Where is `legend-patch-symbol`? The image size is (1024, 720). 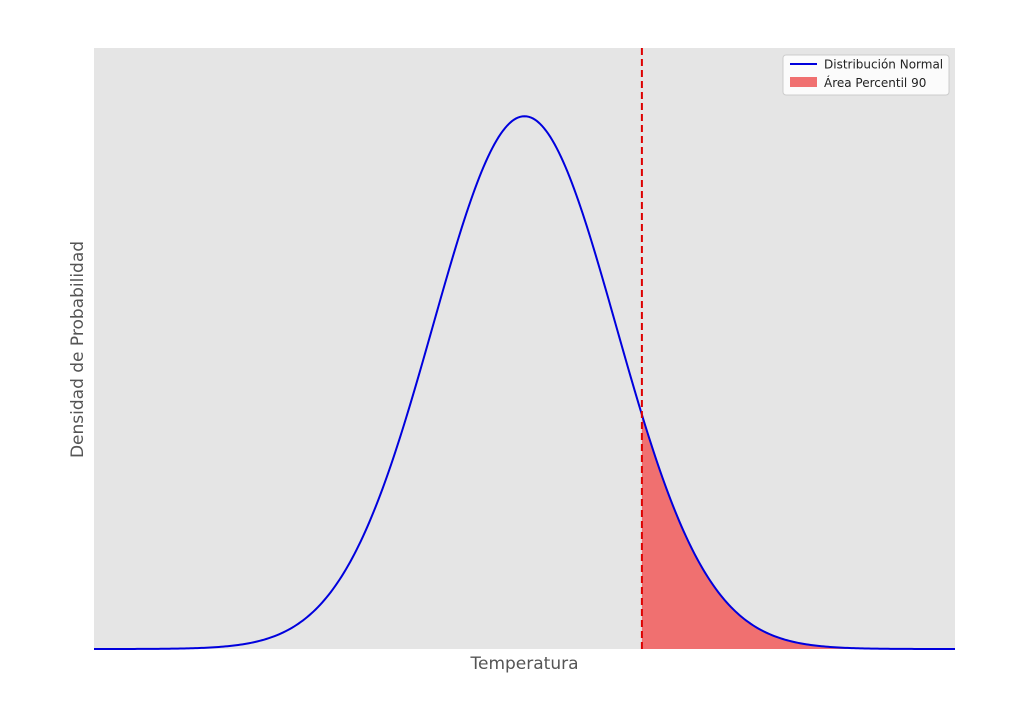
legend-patch-symbol is located at coordinates (803, 82).